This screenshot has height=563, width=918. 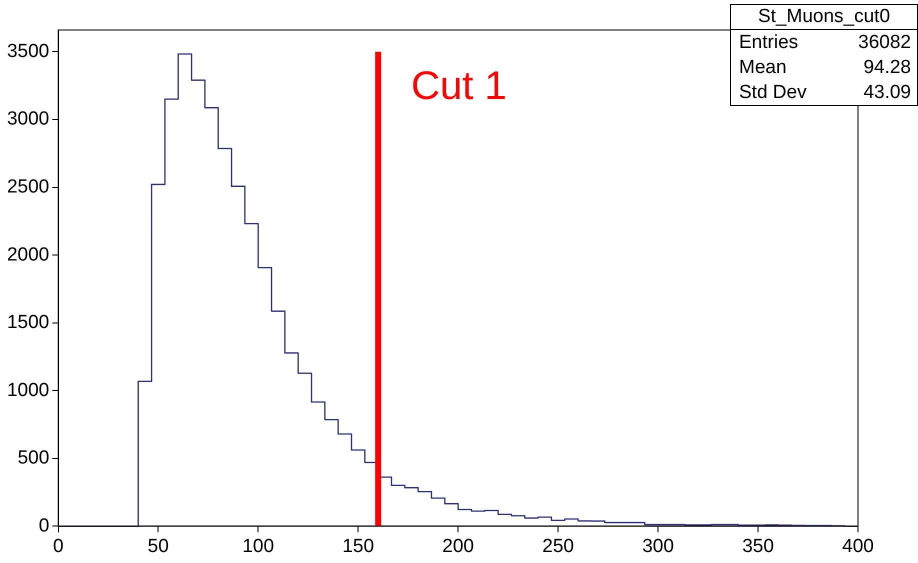 What do you see at coordinates (773, 92) in the screenshot?
I see `annotation: Std Dev` at bounding box center [773, 92].